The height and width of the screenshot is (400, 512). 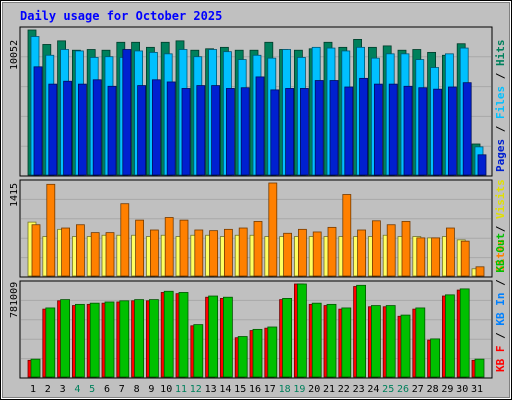 What do you see at coordinates (418, 389) in the screenshot?
I see `x-tick-label-day-27: 27` at bounding box center [418, 389].